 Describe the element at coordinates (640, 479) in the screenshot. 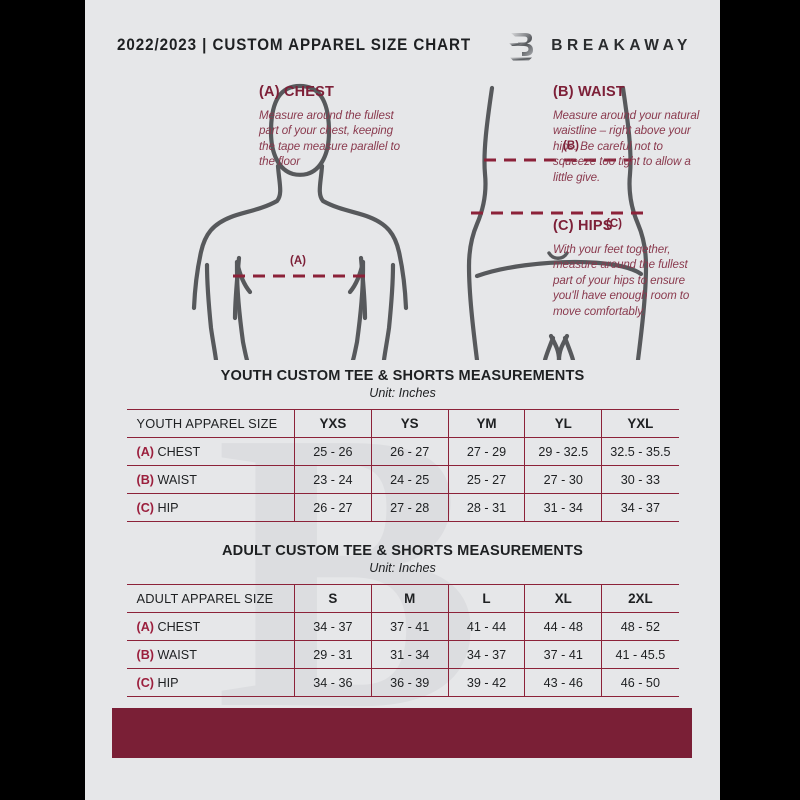

I see `measurement-cell: 30 - 33` at that location.